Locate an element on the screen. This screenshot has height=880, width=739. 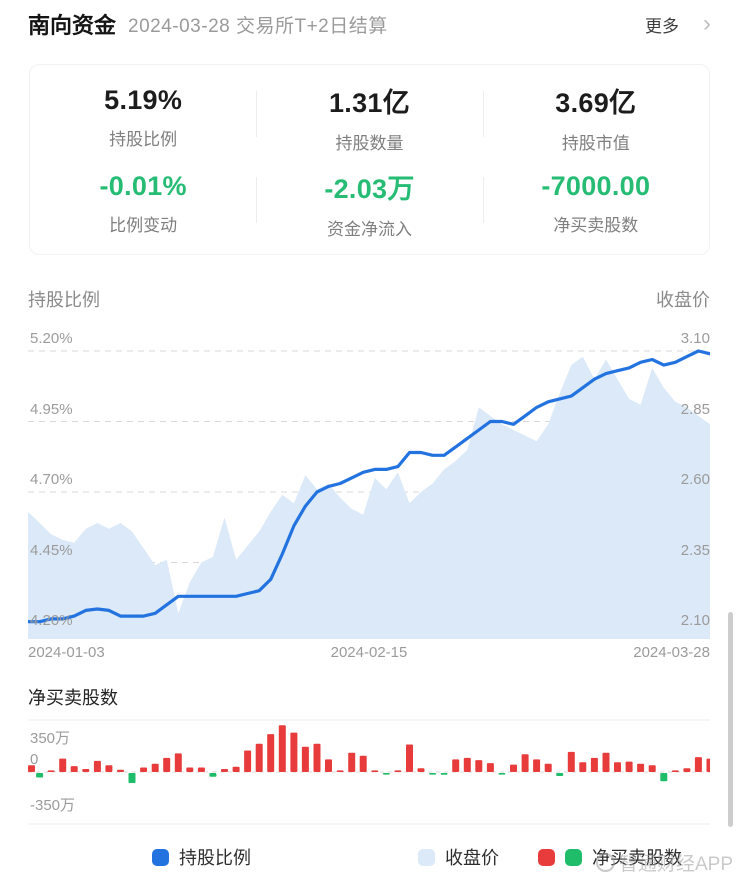
x-axis-ticks: 2024-01-03 2024-02-15 2024-03-28 is located at coordinates (369, 652).